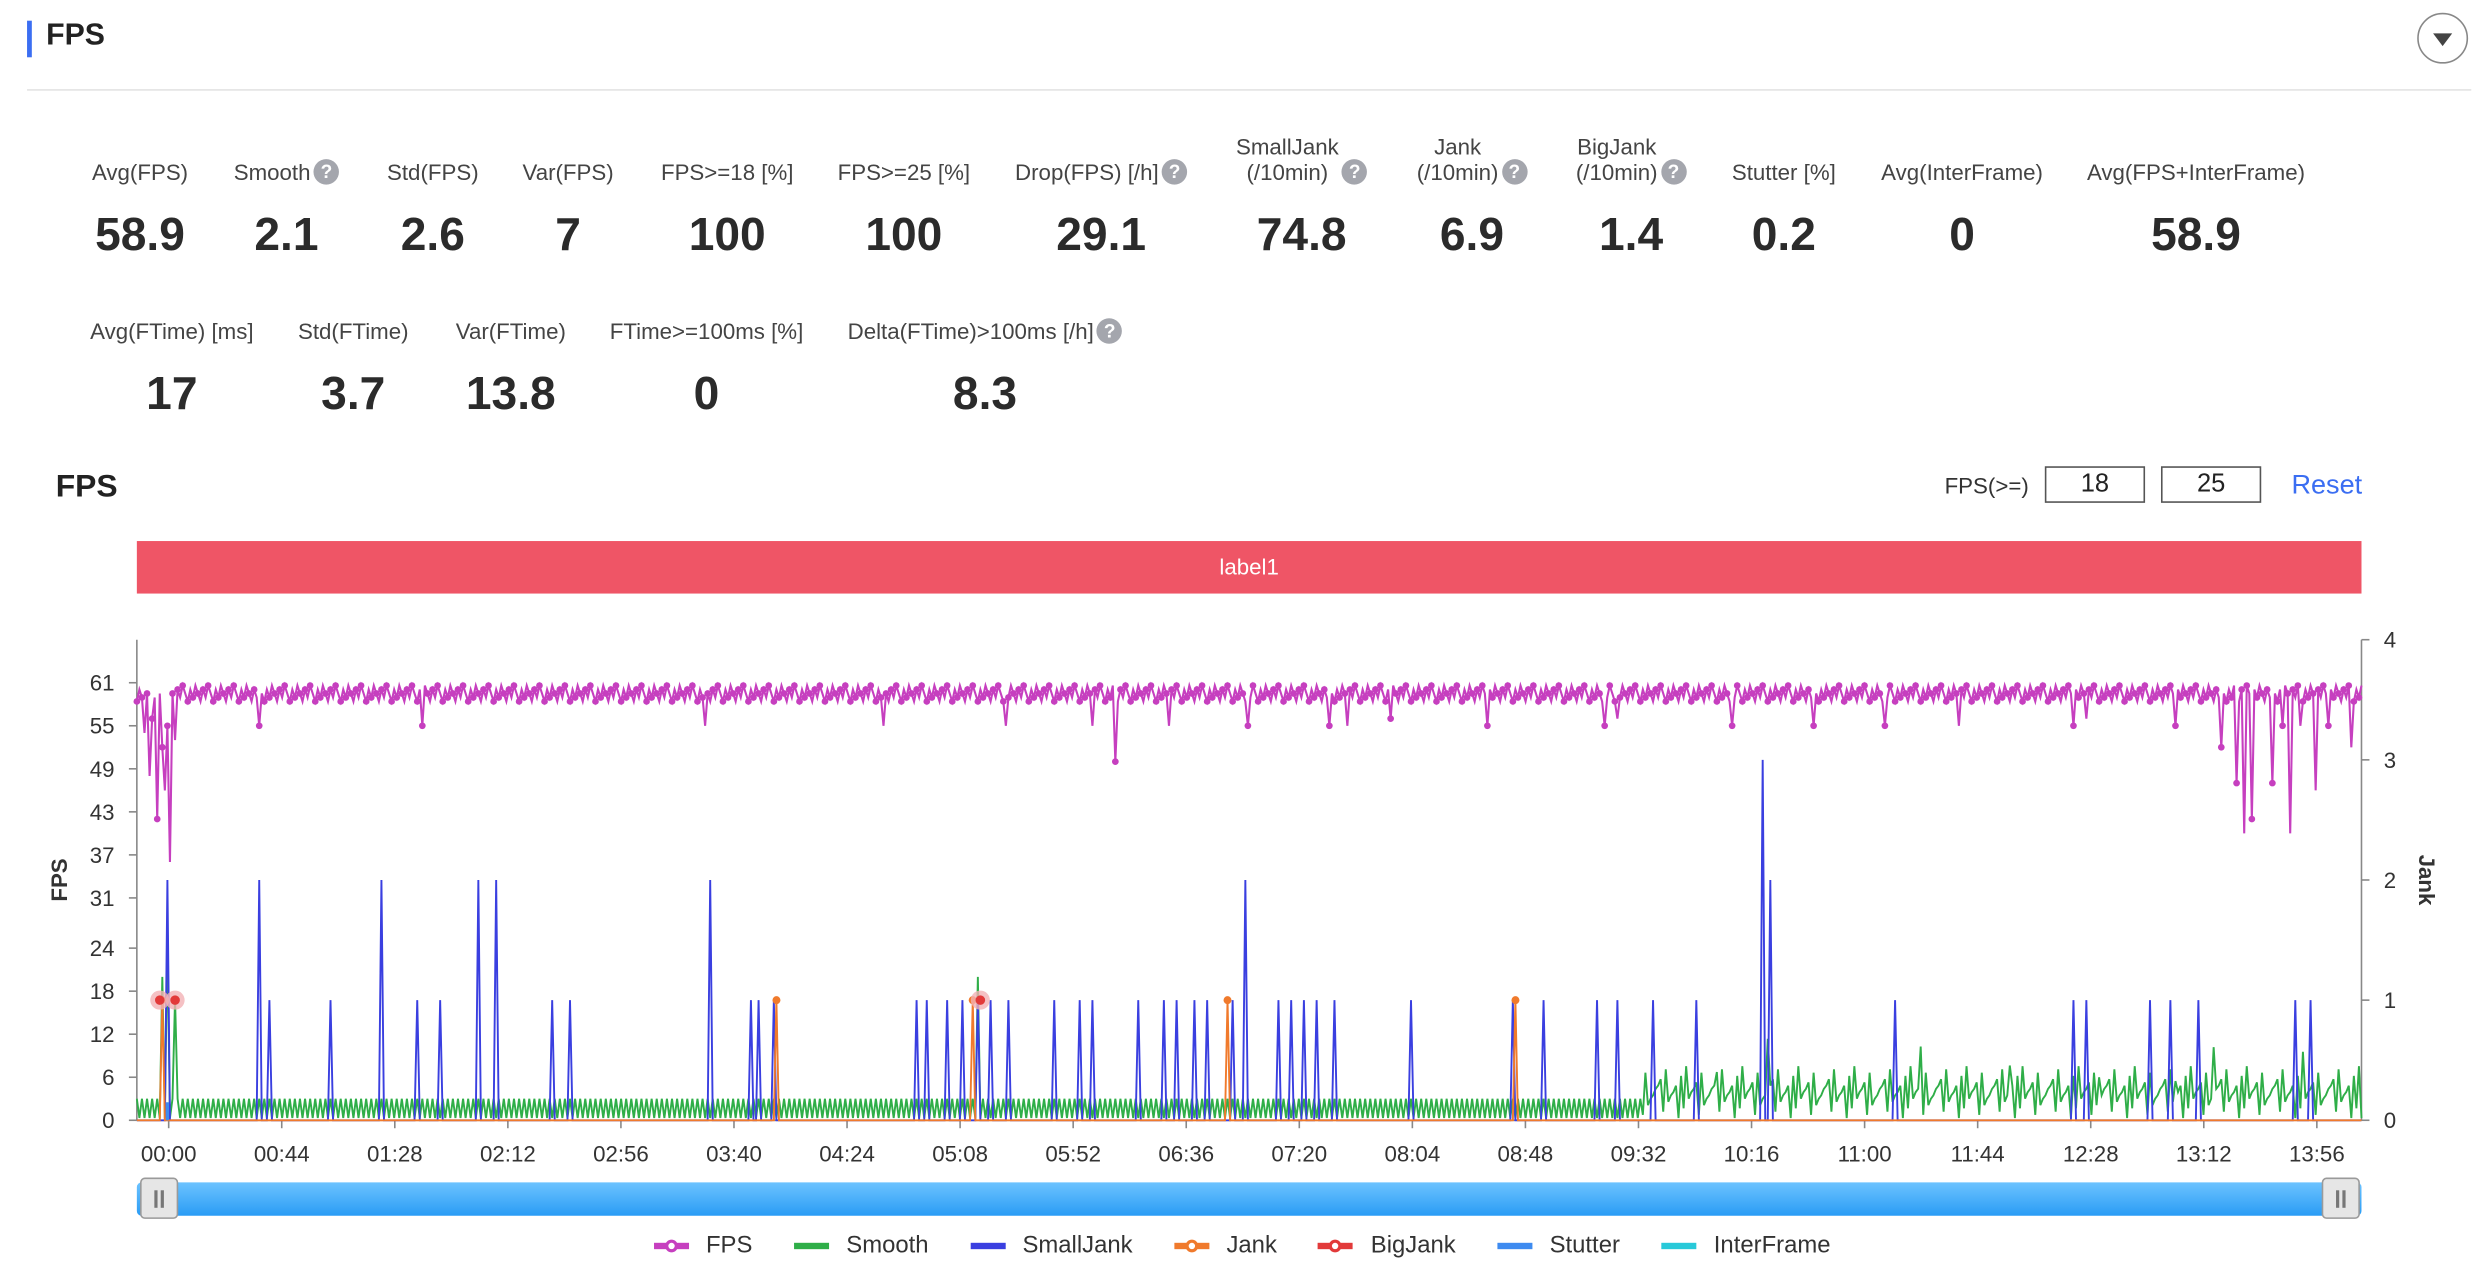 The image size is (2484, 1283). Describe the element at coordinates (1584, 1245) in the screenshot. I see `legend-label: Stutter` at that location.